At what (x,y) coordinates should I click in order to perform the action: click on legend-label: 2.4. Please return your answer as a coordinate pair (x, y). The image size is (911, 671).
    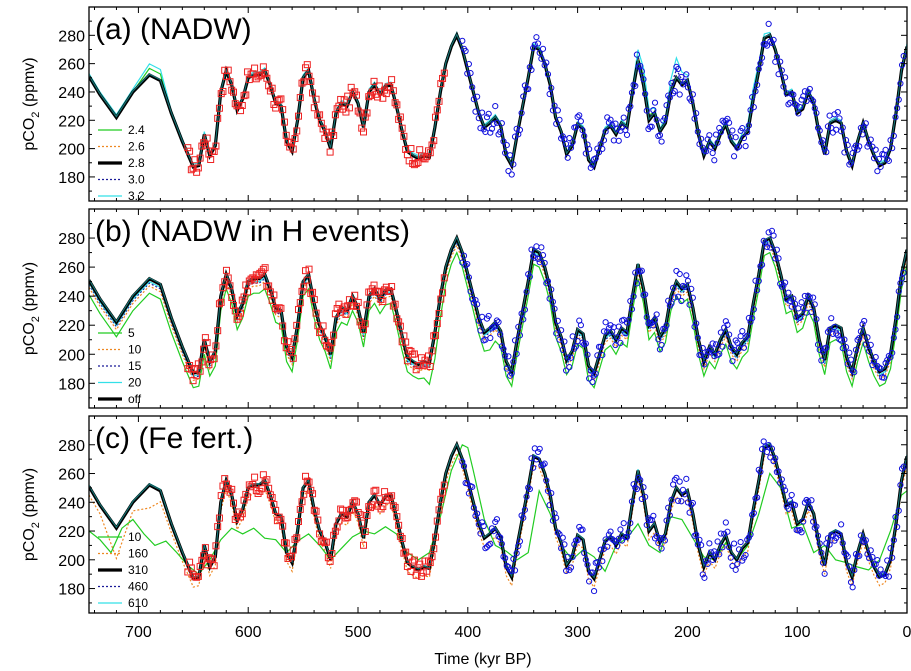
    Looking at the image, I should click on (136, 130).